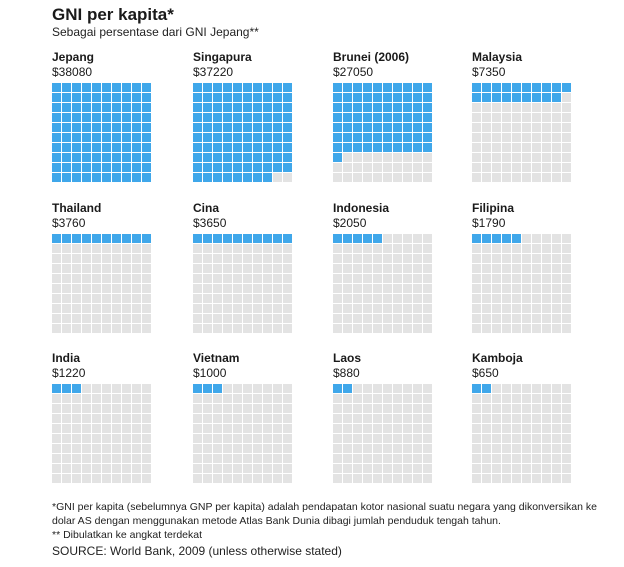  I want to click on country-label: Laos, so click(347, 358).